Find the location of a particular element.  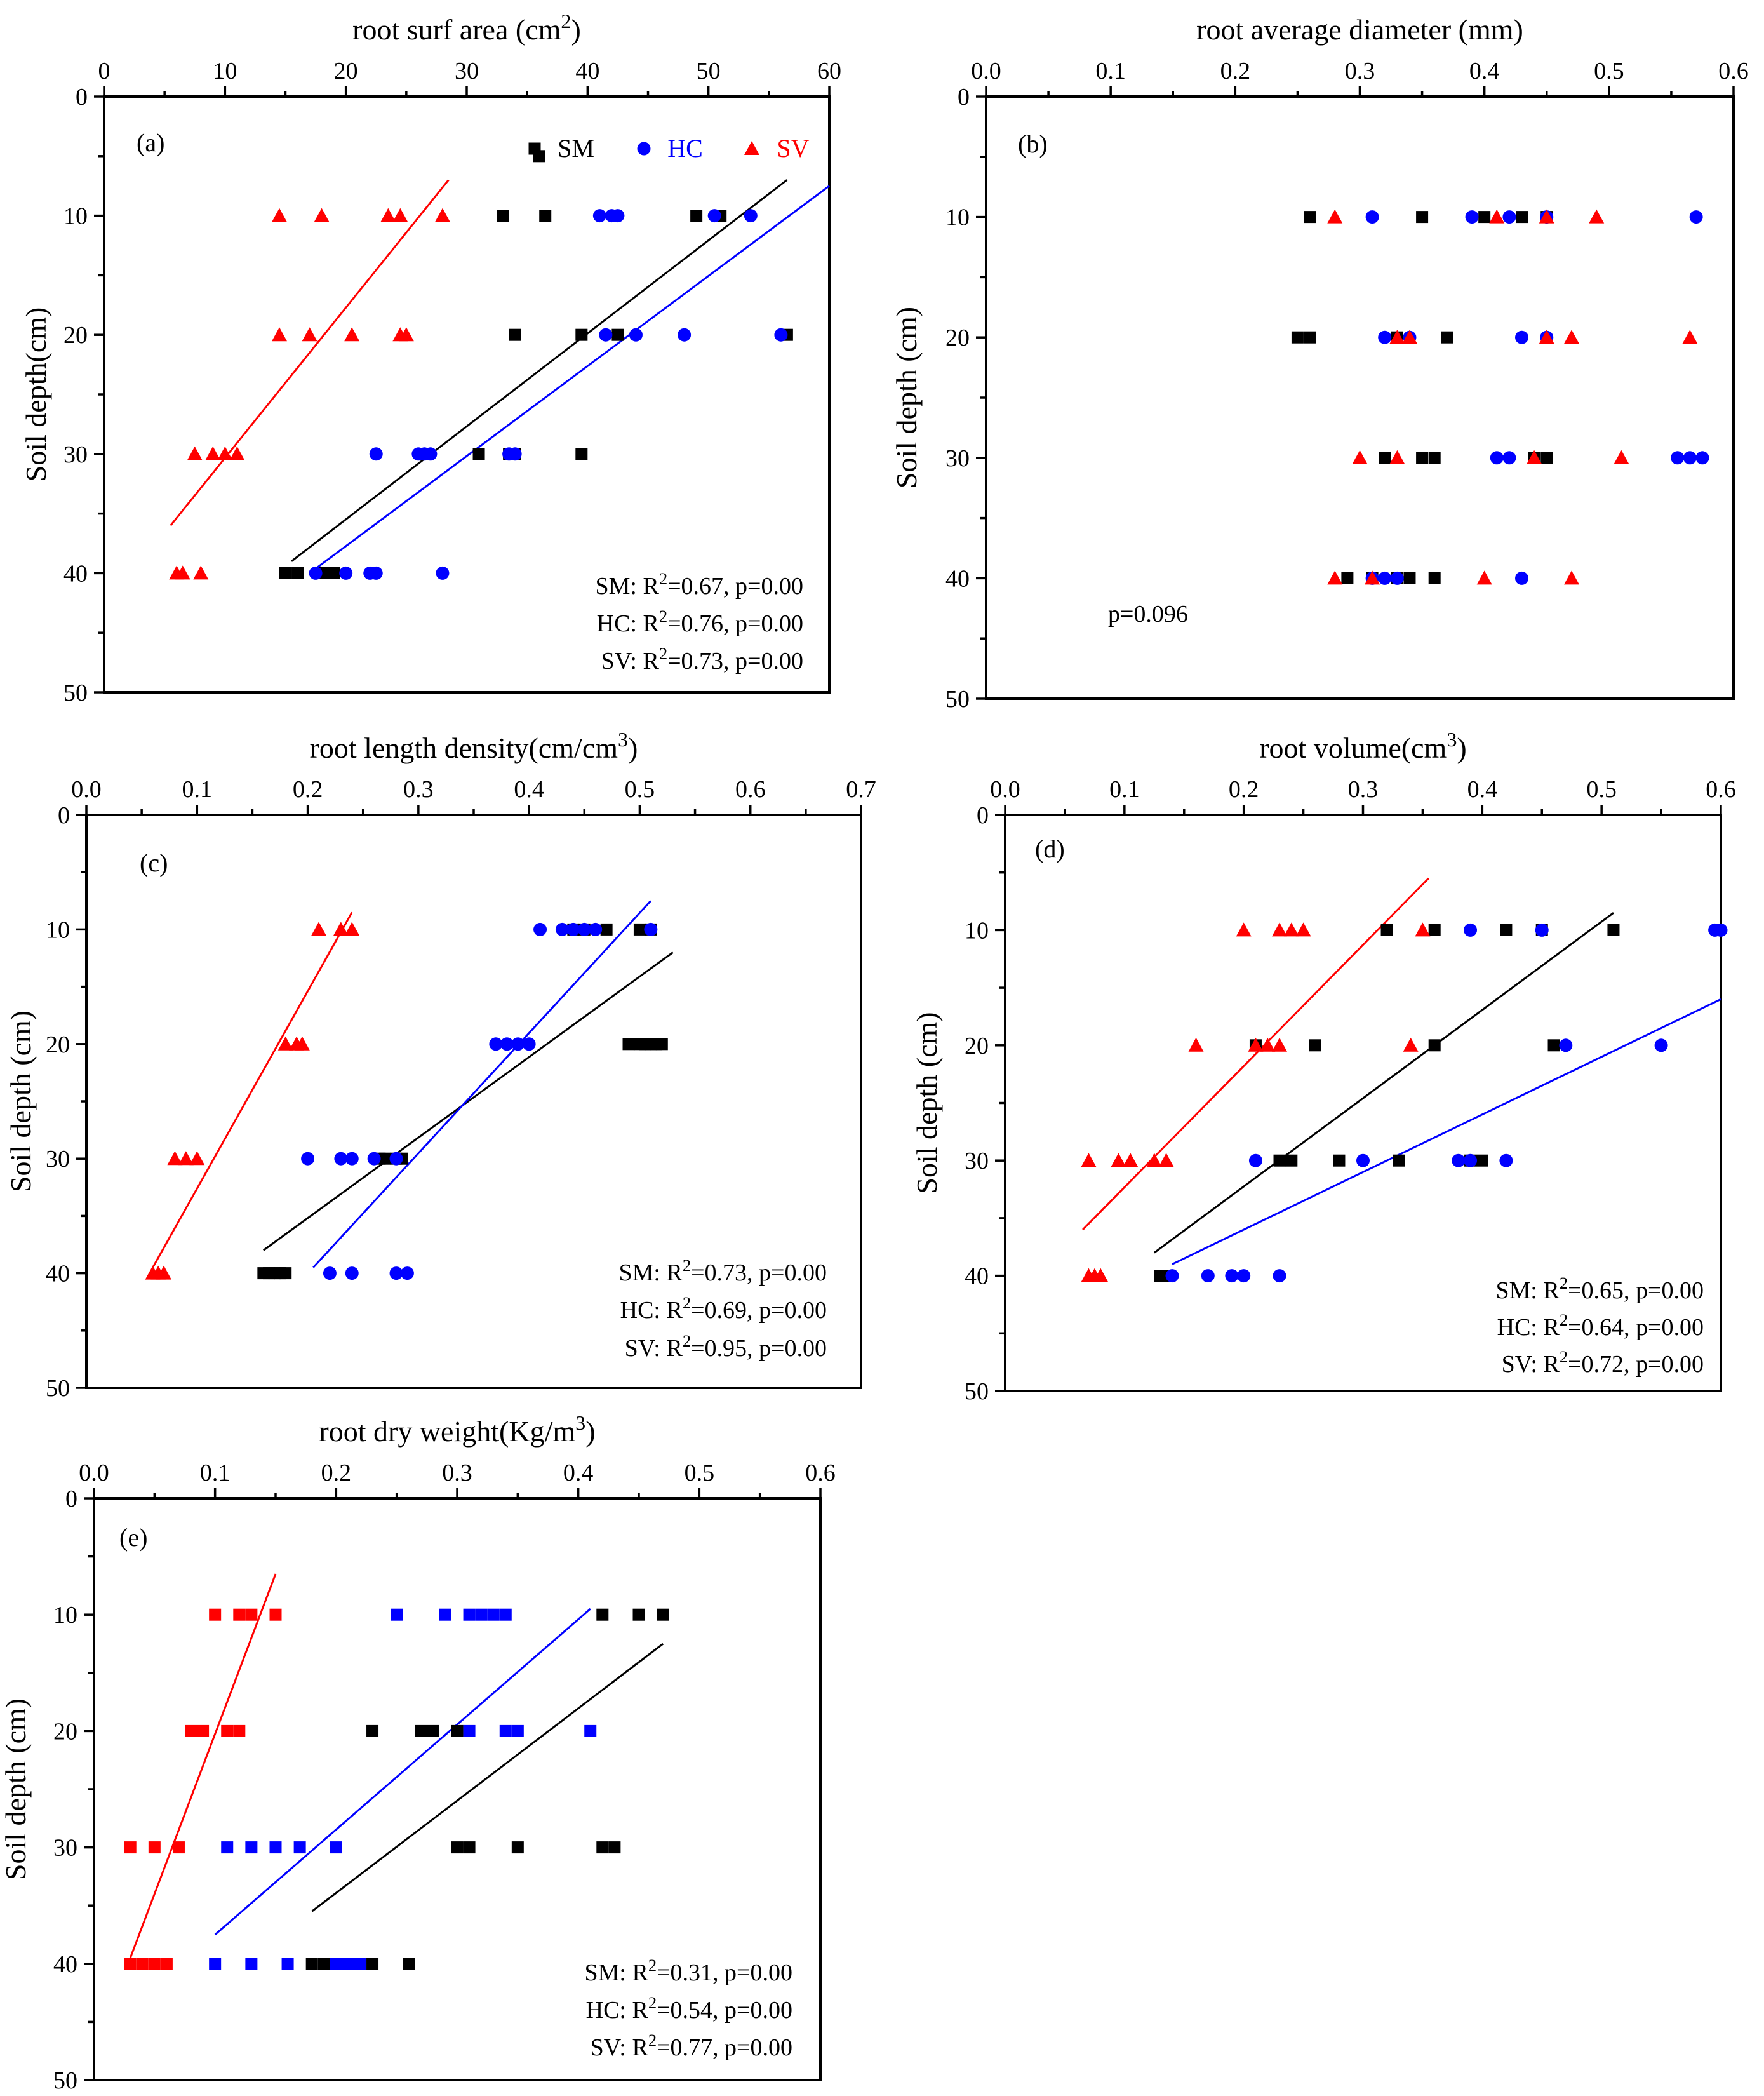

series-hc is located at coordinates (1537, 397).